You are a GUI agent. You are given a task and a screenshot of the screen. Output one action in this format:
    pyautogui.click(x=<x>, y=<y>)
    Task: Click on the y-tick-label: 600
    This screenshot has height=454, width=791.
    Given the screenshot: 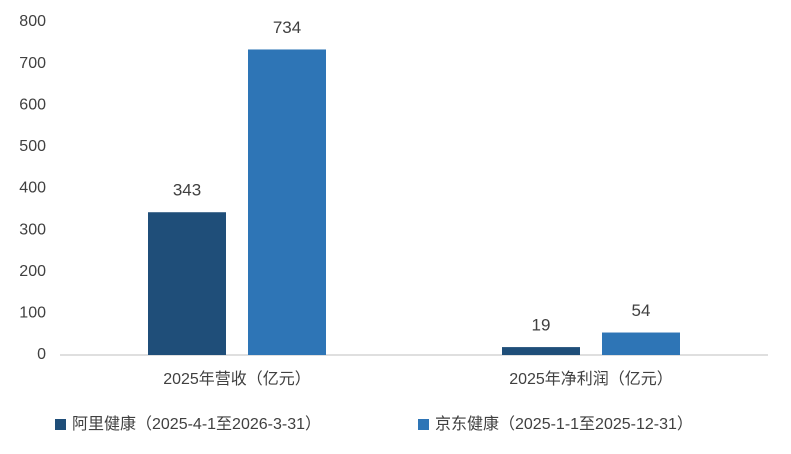 What is the action you would take?
    pyautogui.click(x=32, y=104)
    